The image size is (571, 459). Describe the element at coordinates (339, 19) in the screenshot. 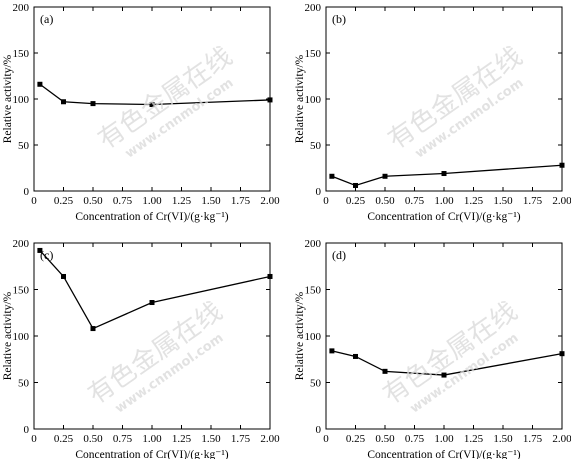

I see `panel-label: (b)` at that location.